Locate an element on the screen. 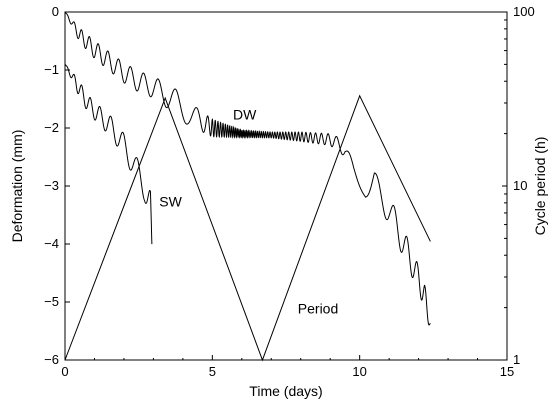 The width and height of the screenshot is (555, 416). annotation-dw: DW is located at coordinates (245, 114).